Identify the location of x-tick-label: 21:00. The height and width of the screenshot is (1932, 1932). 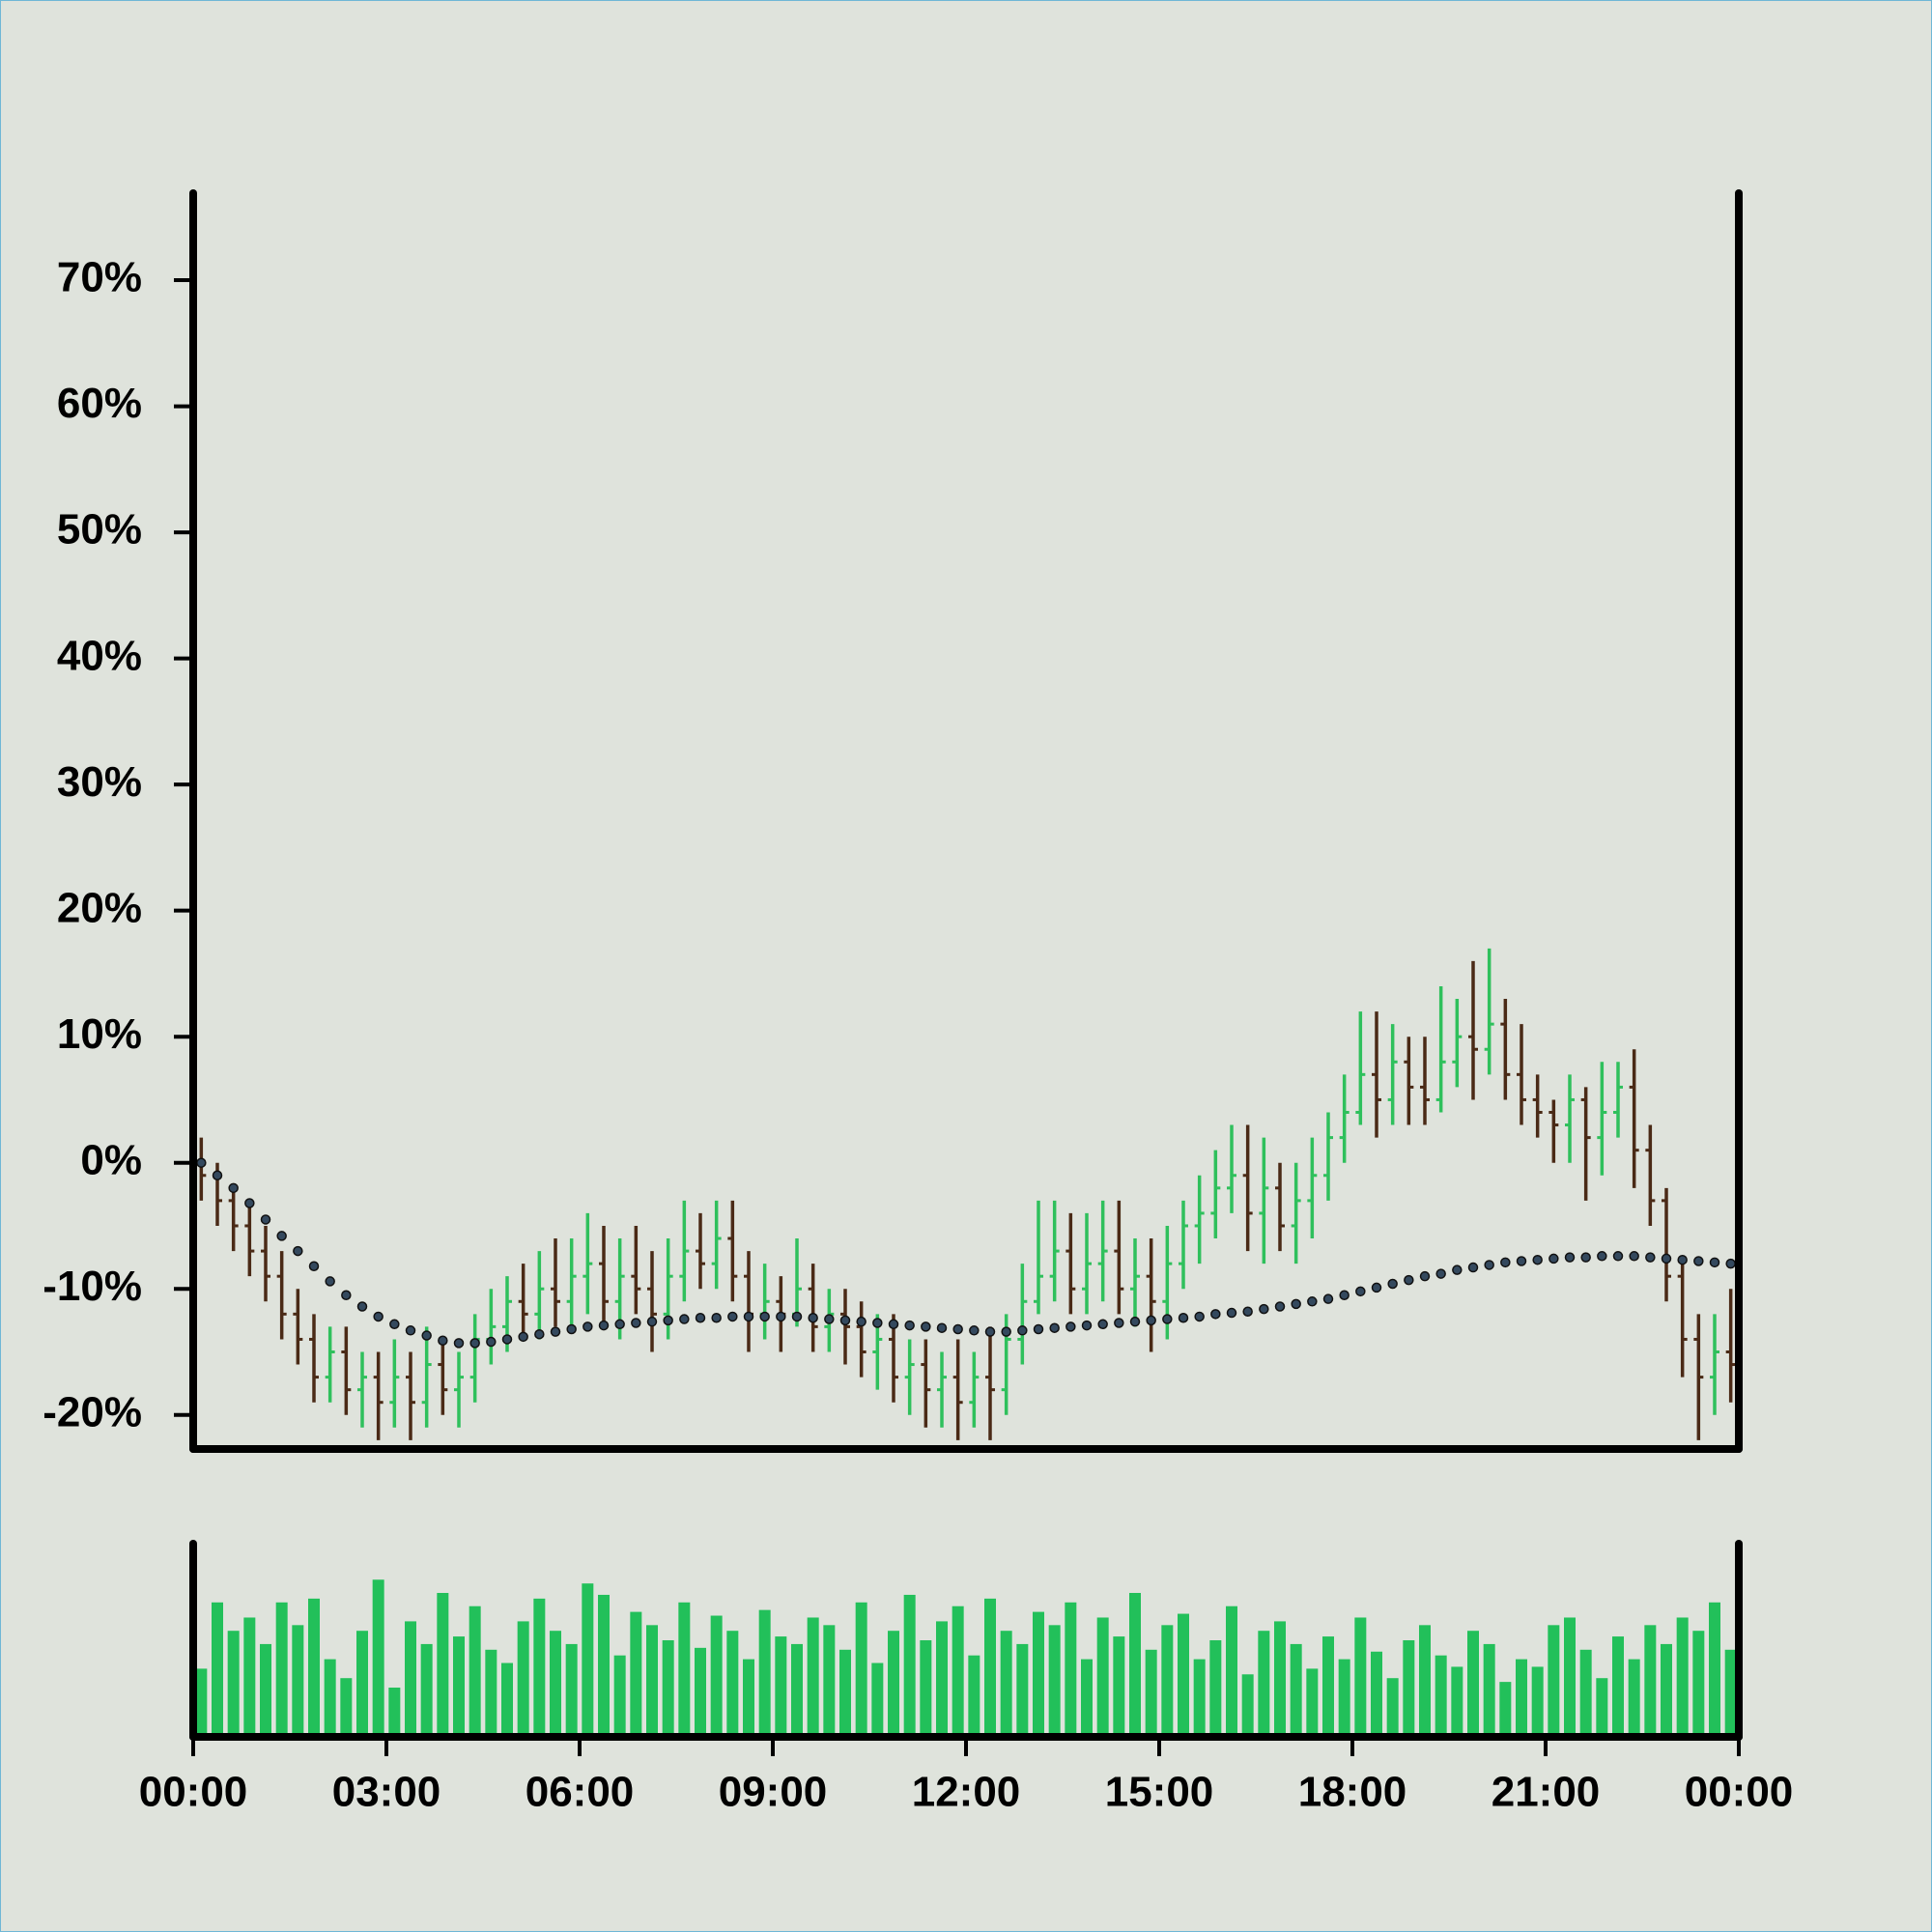
(1546, 1792).